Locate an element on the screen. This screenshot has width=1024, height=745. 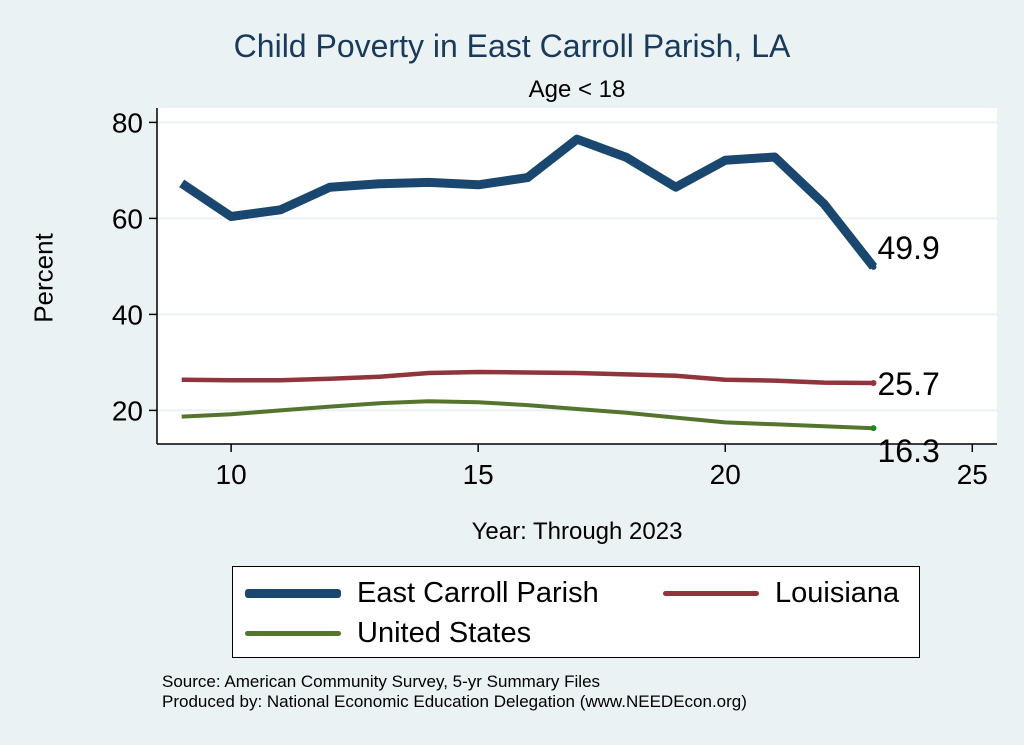
series-endpoint-louisiana is located at coordinates (873, 383).